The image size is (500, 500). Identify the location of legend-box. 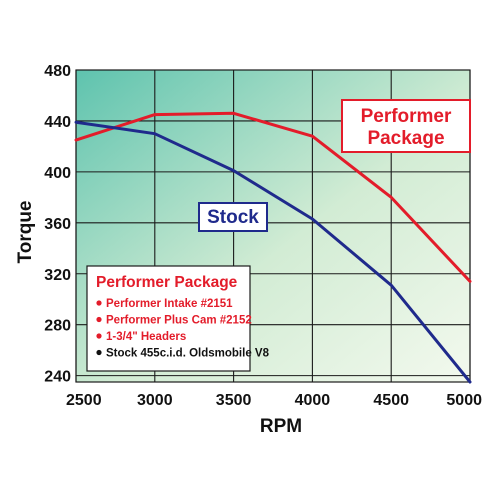
(168, 318).